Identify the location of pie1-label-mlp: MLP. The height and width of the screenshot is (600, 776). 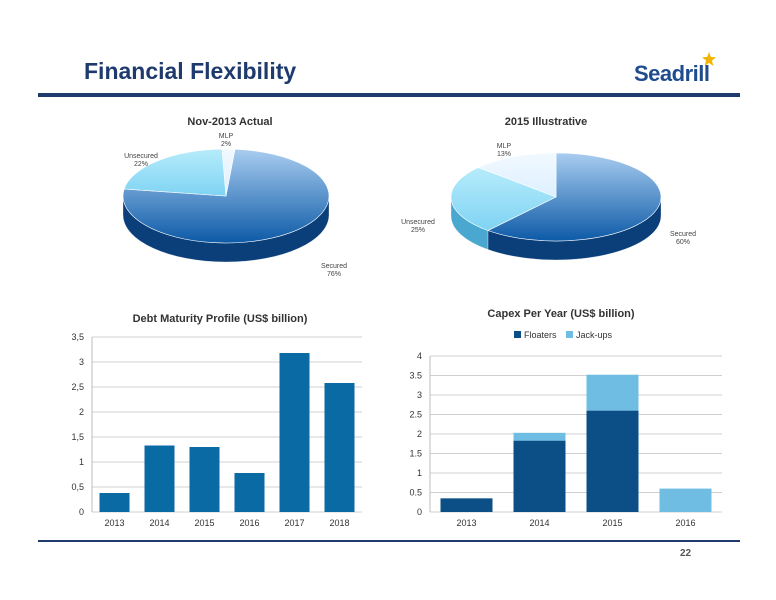
(226, 136).